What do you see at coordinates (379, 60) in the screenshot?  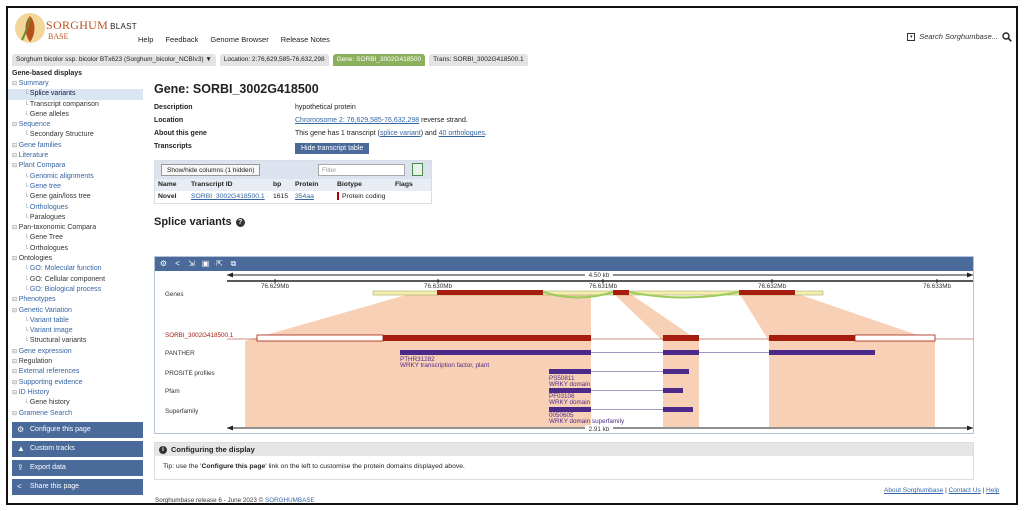 I see `tab-gene: Gene: SORBI_3002G418500` at bounding box center [379, 60].